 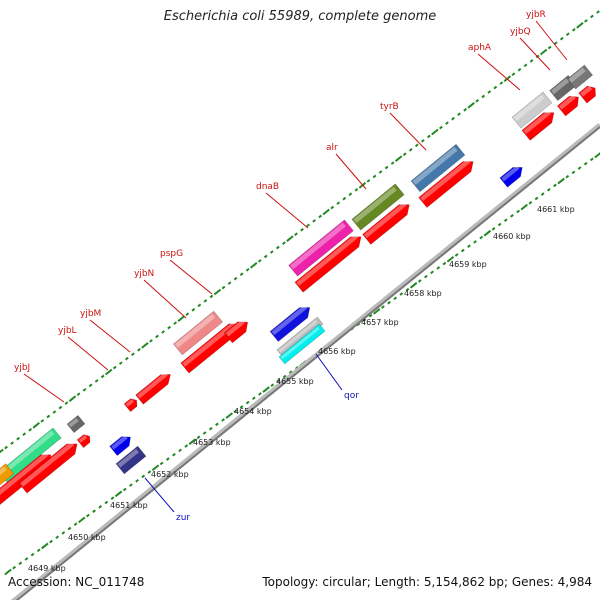 What do you see at coordinates (67, 331) in the screenshot?
I see `gene-label-yjbL: yjbL` at bounding box center [67, 331].